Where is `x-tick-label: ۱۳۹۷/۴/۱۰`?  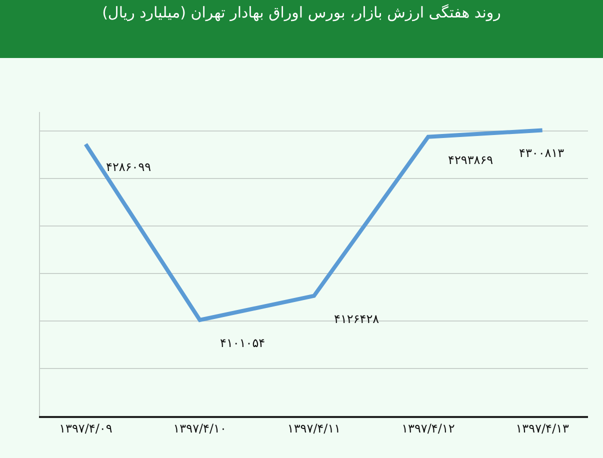 x-tick-label: ۱۳۹۷/۴/۱۰ is located at coordinates (199, 428).